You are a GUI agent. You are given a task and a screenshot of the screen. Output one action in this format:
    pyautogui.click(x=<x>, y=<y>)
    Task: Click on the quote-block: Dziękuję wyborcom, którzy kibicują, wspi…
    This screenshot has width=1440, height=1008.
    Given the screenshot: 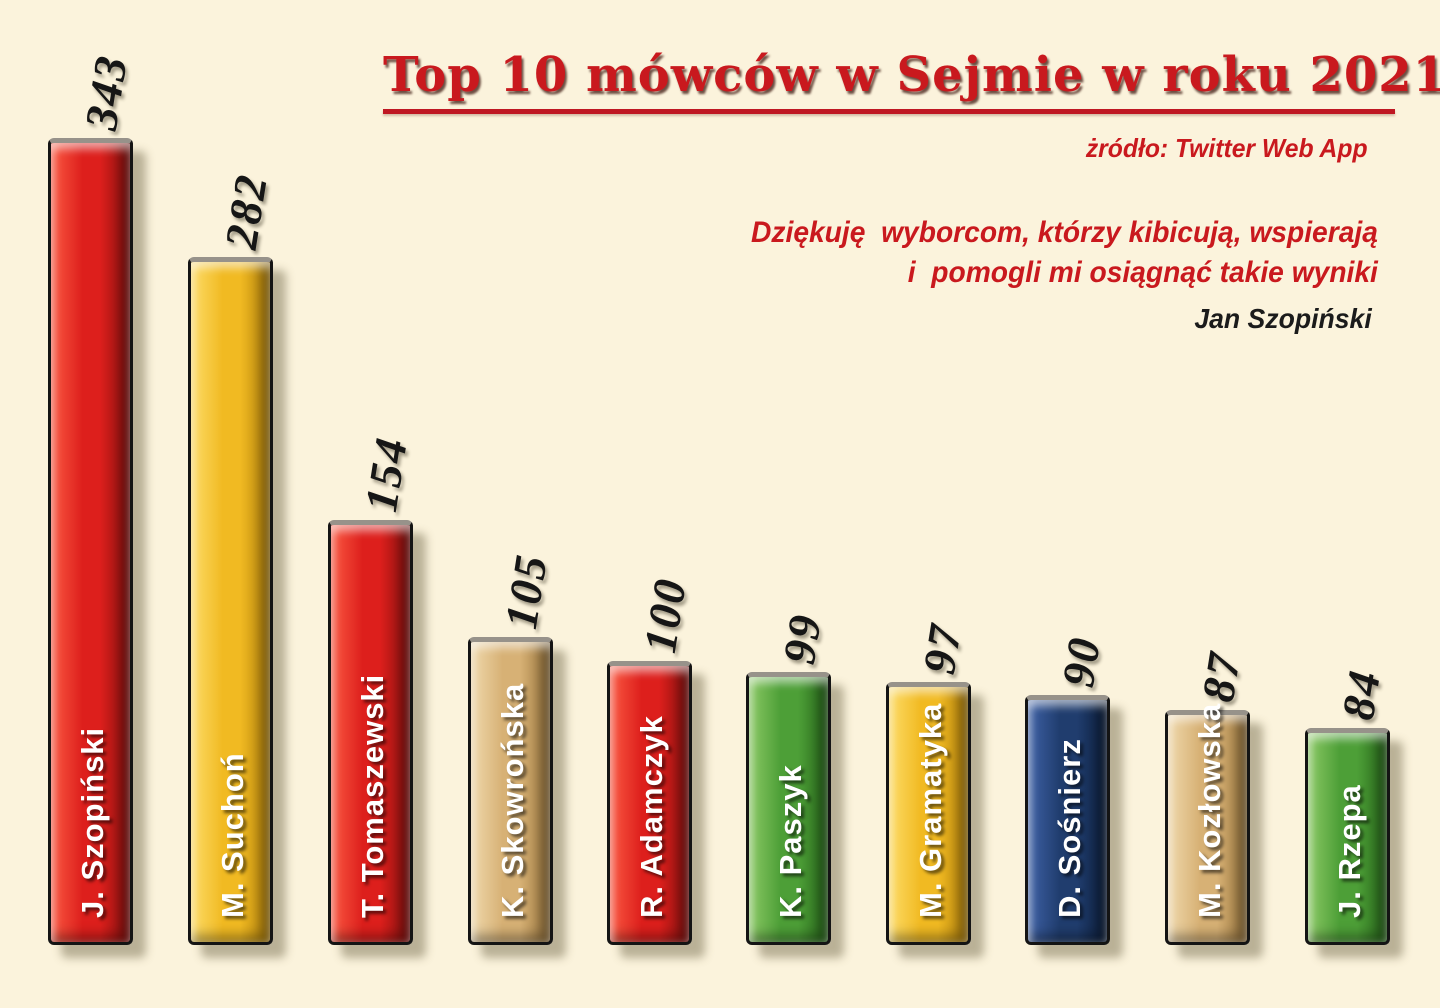 What is the action you would take?
    pyautogui.click(x=1064, y=253)
    